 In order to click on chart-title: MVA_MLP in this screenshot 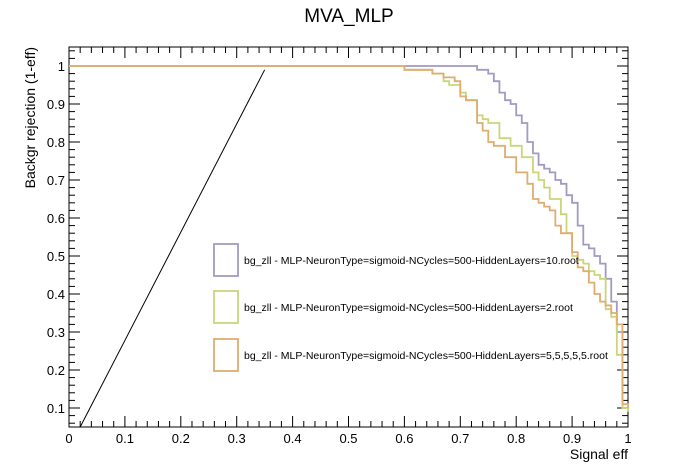, I will do `click(348, 16)`.